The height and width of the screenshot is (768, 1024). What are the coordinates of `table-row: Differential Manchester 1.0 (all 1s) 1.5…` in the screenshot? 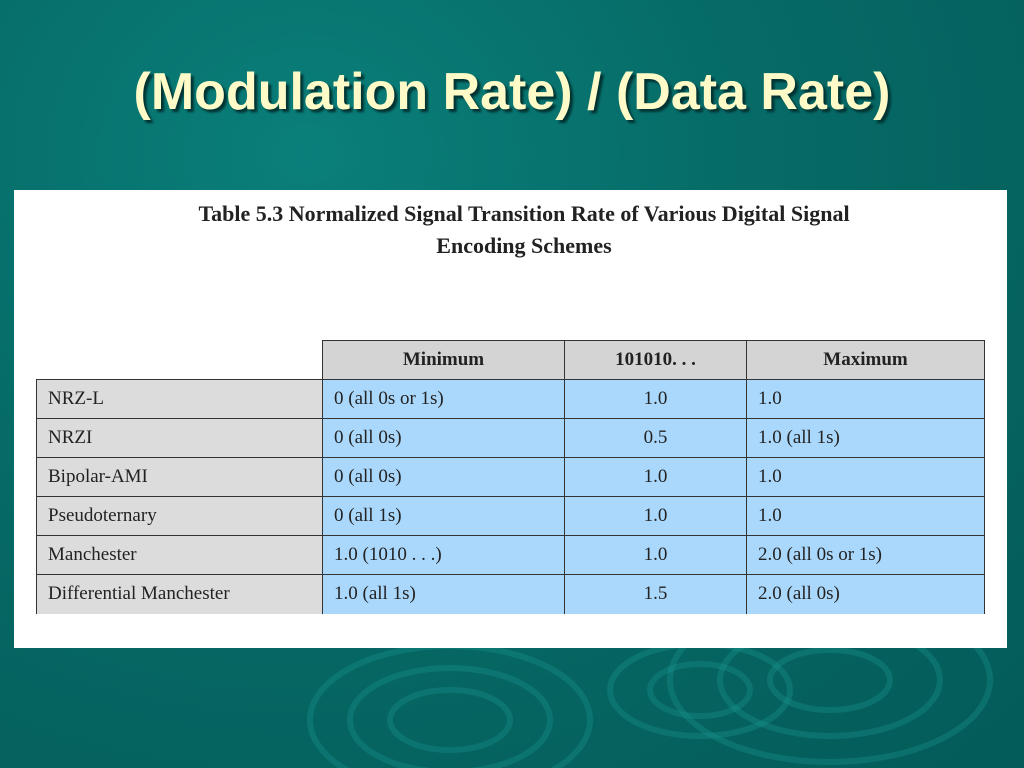 It's located at (510, 594).